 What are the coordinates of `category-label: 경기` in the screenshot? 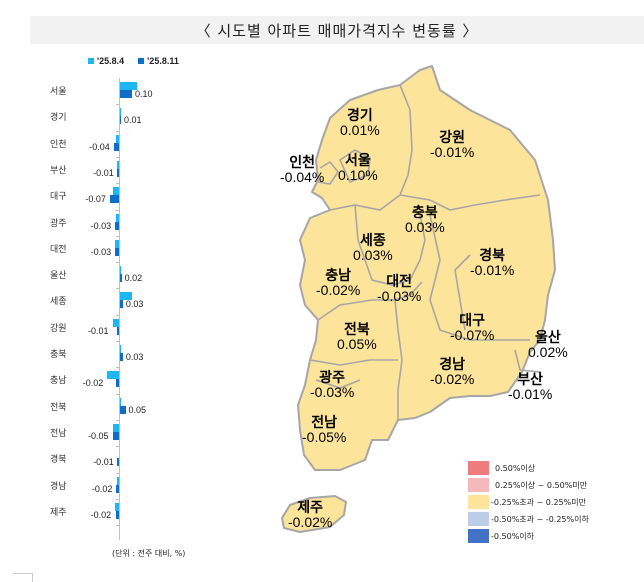 It's located at (58, 118).